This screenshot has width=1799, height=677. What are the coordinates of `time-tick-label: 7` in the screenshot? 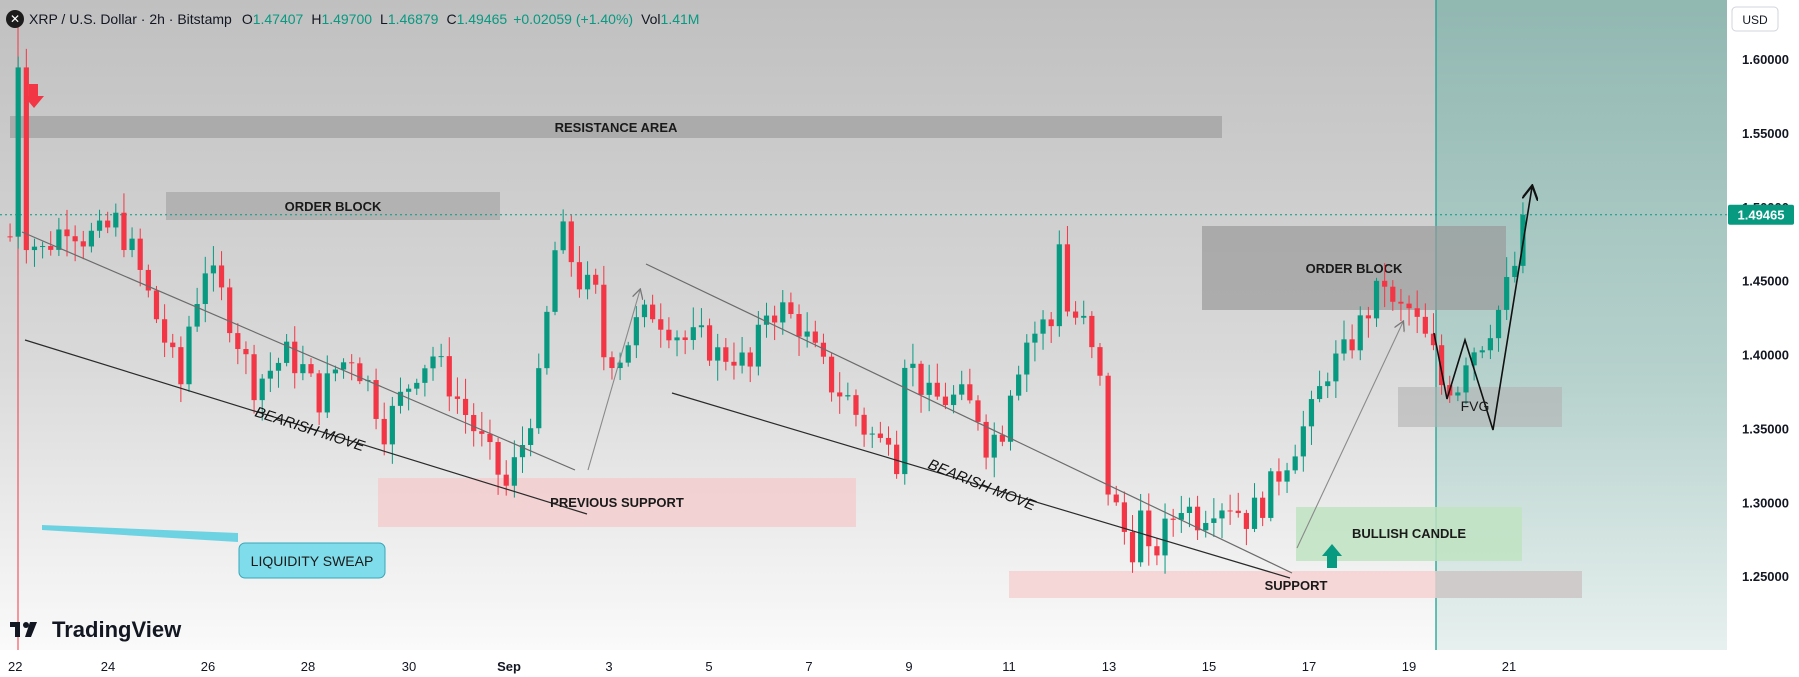 It's located at (808, 666).